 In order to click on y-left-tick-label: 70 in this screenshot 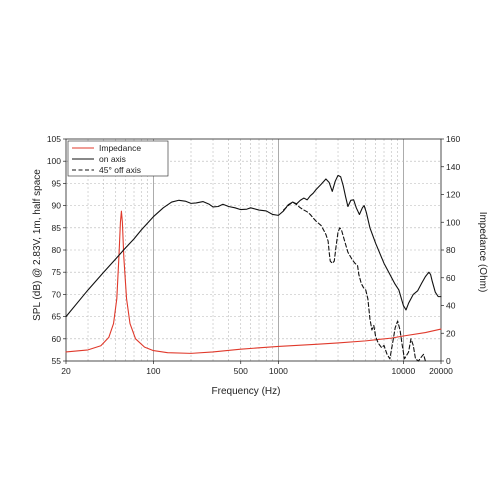, I will do `click(57, 294)`.